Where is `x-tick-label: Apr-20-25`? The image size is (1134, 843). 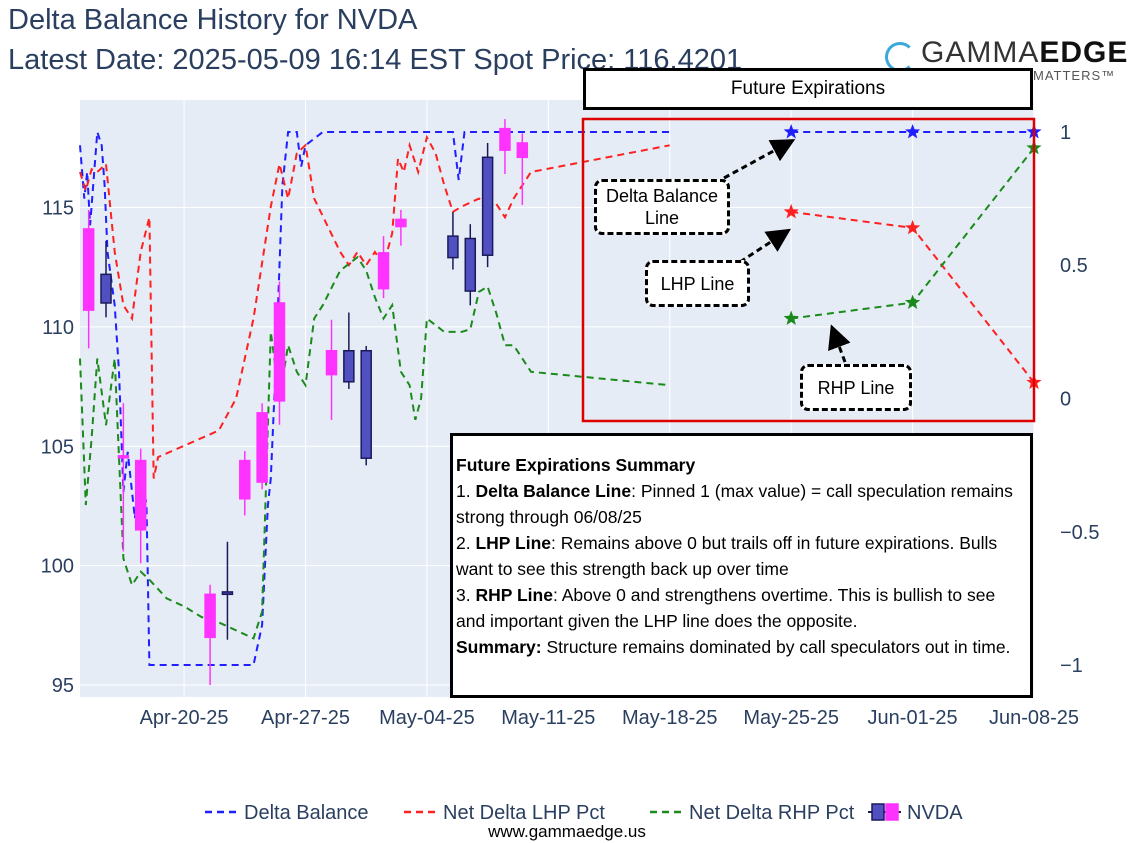
x-tick-label: Apr-20-25 is located at coordinates (184, 718).